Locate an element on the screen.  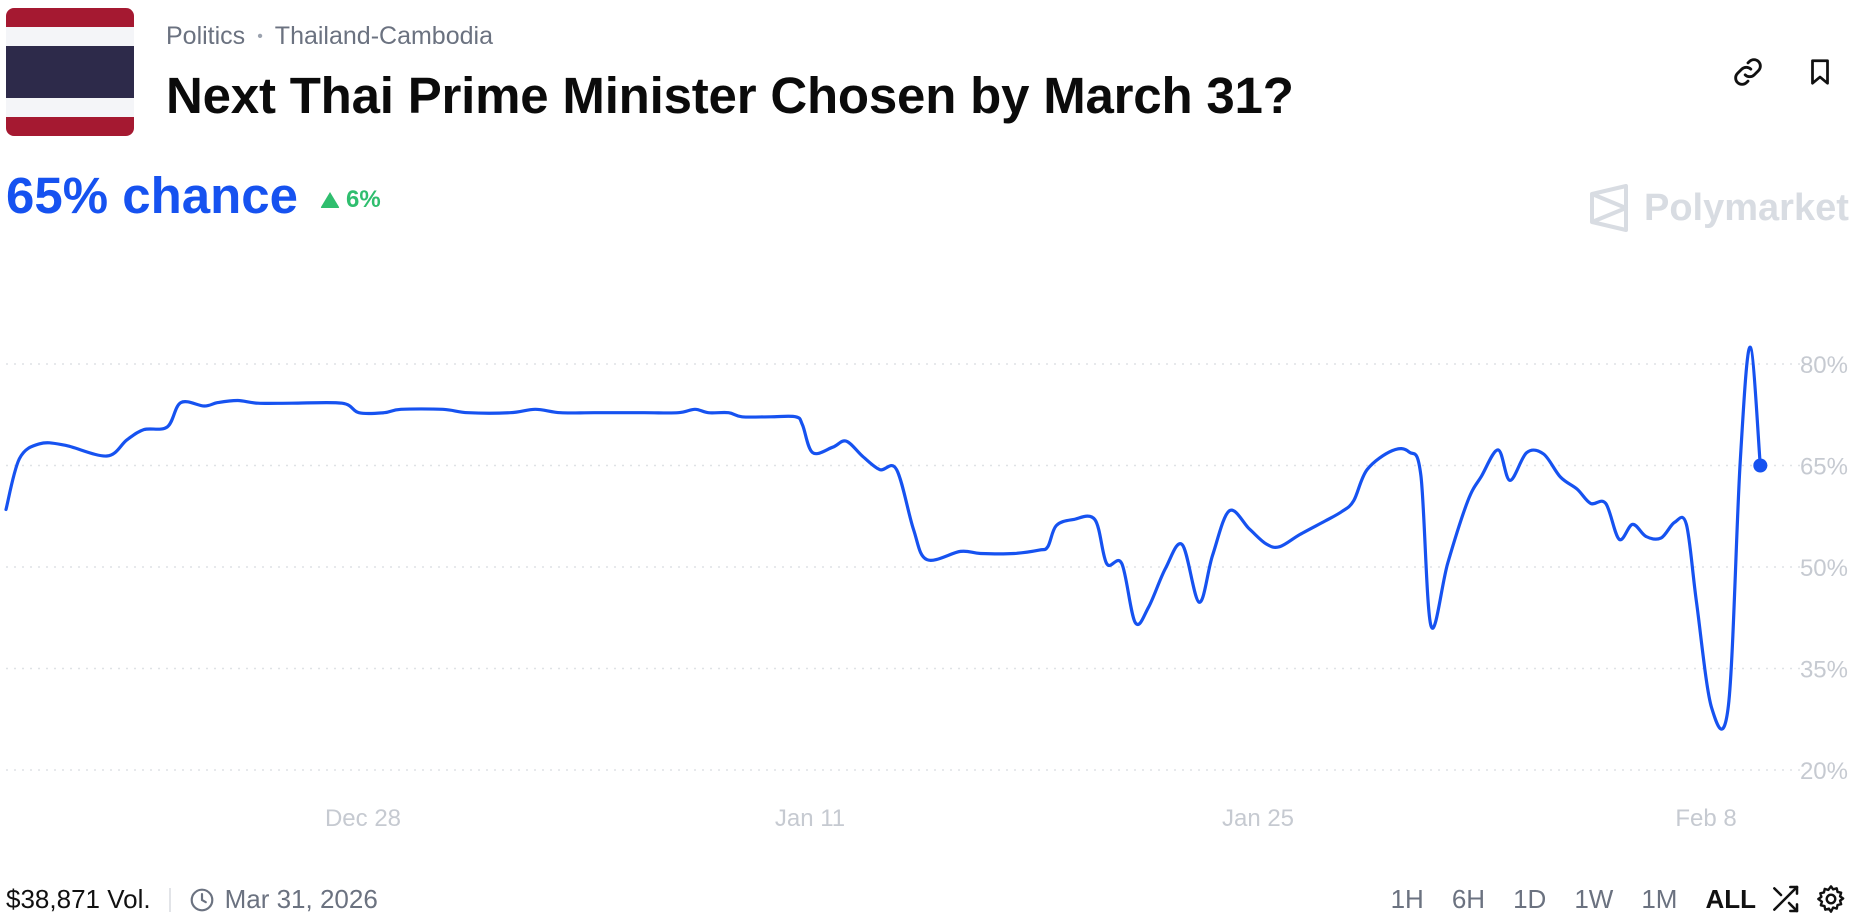
gear-icon is located at coordinates (1831, 899).